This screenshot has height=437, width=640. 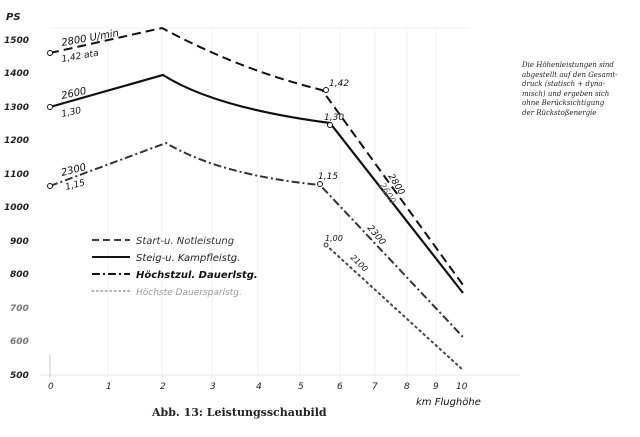 What do you see at coordinates (563, 103) in the screenshot?
I see `note-line: ohne Berücksichtigung` at bounding box center [563, 103].